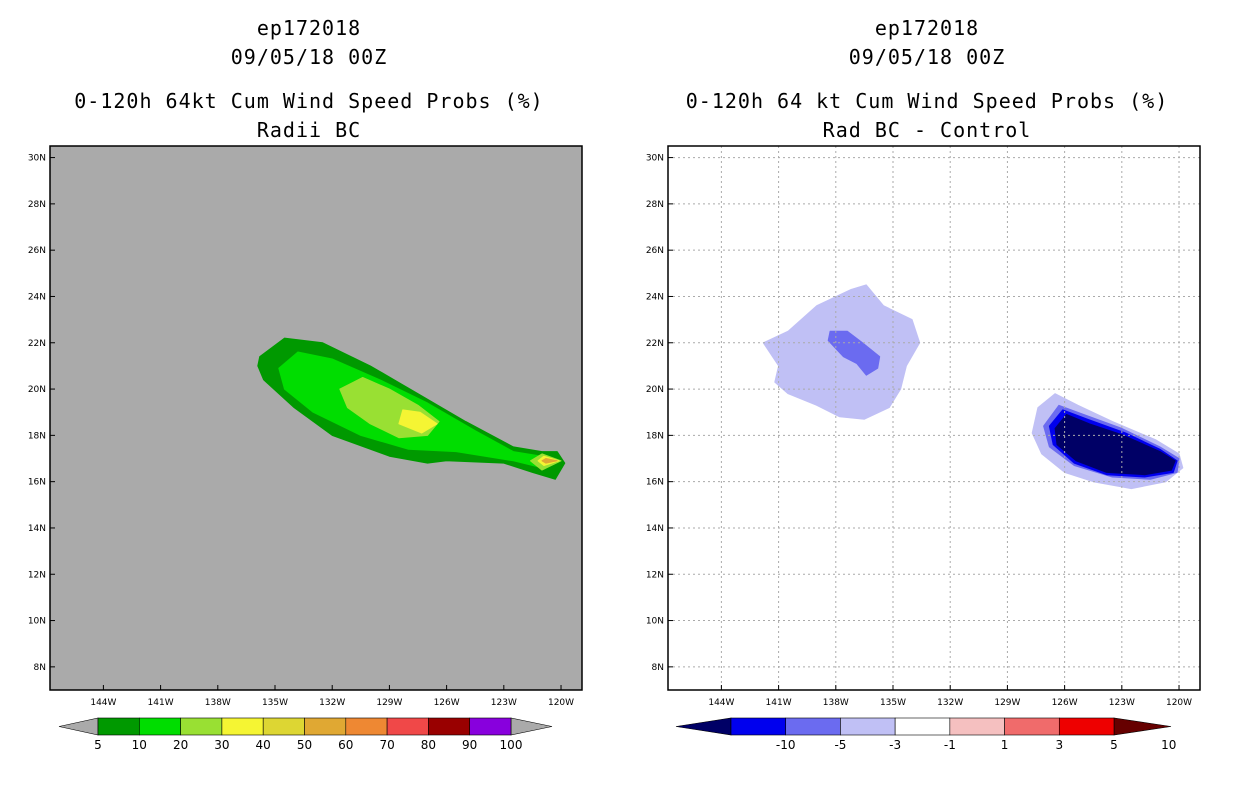  What do you see at coordinates (840, 745) in the screenshot?
I see `colorbar-label: -5` at bounding box center [840, 745].